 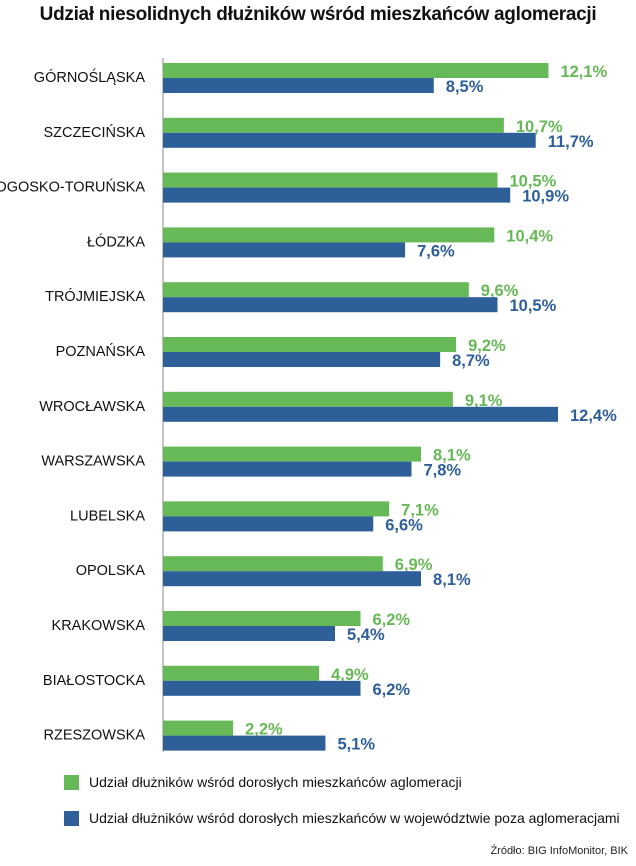 What do you see at coordinates (99, 626) in the screenshot?
I see `category-label: KRAKOWSKA` at bounding box center [99, 626].